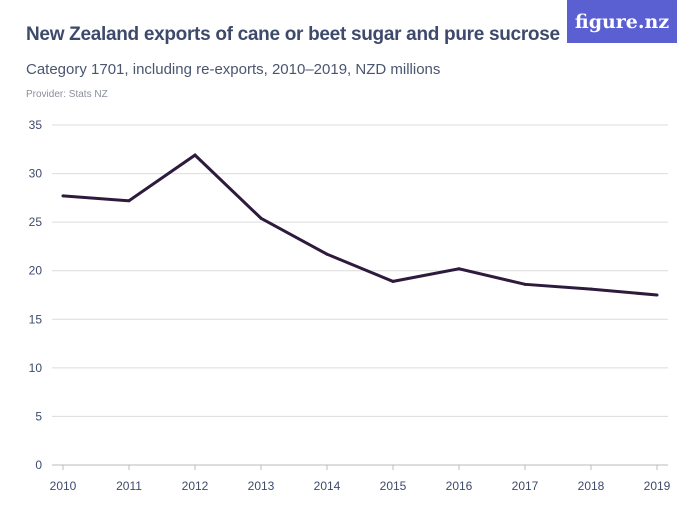  What do you see at coordinates (622, 21) in the screenshot?
I see `figure-nz-logo: figure.nz` at bounding box center [622, 21].